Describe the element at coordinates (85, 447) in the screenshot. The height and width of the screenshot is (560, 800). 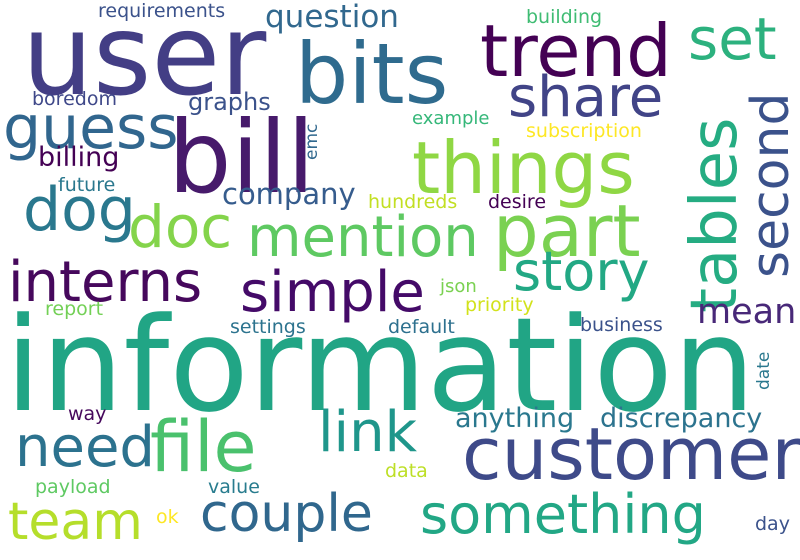
I see `word: need` at that location.